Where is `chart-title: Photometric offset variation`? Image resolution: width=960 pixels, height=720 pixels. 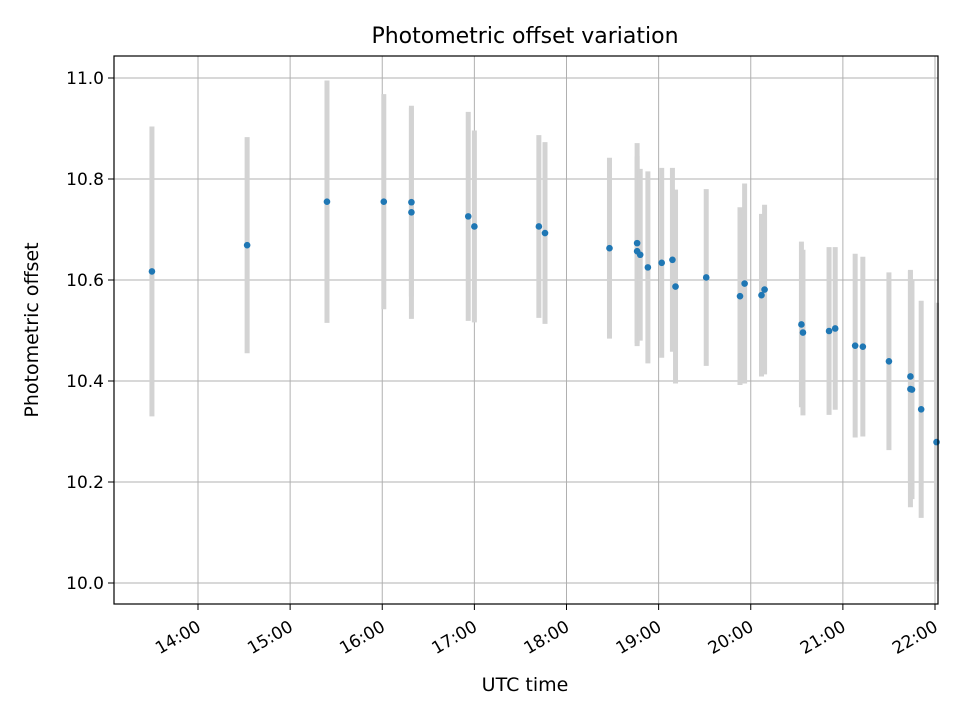
chart-title: Photometric offset variation is located at coordinates (524, 36).